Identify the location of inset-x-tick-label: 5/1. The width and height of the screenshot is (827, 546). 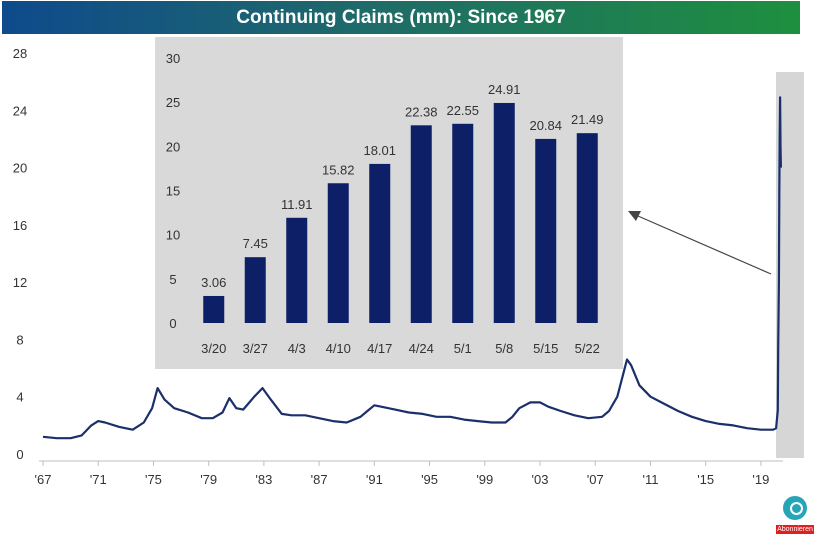
(463, 348).